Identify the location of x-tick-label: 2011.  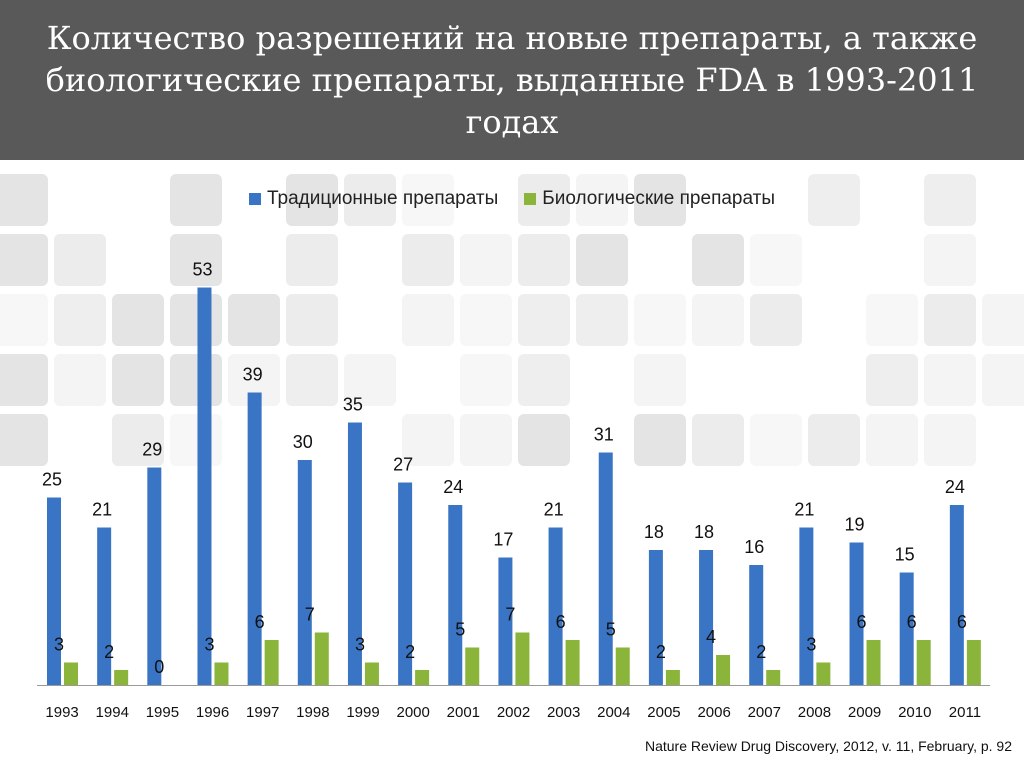
(965, 712).